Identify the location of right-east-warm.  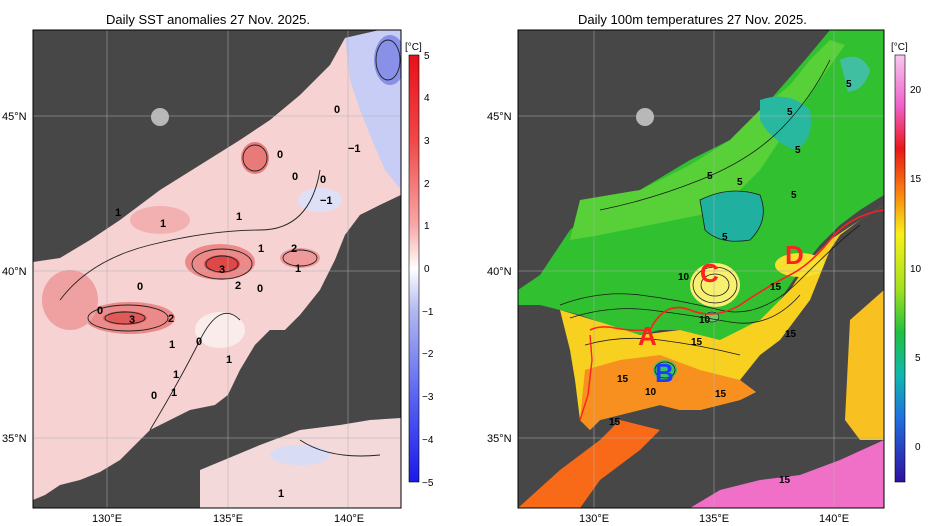
(864, 365).